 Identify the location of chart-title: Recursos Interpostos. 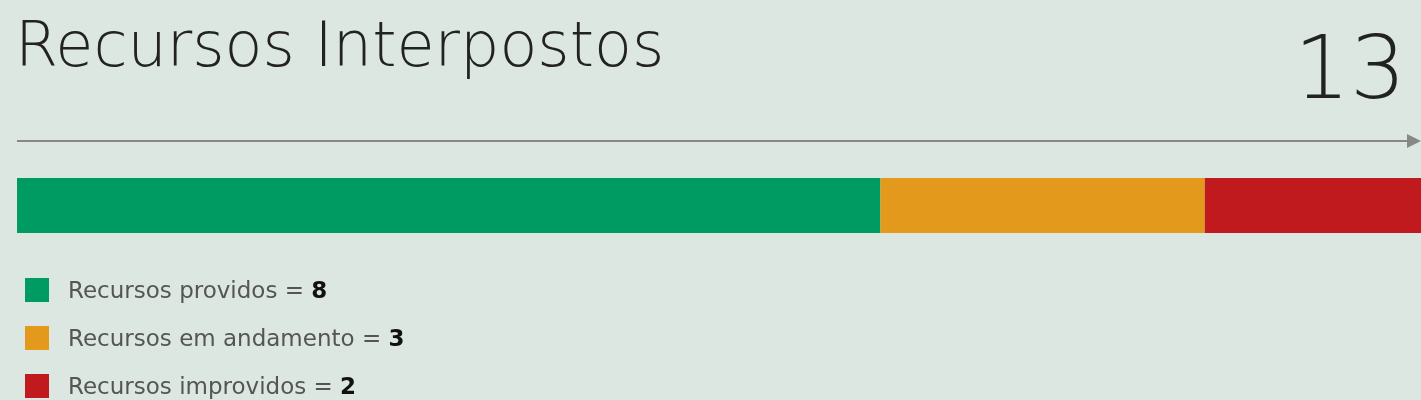
(340, 44).